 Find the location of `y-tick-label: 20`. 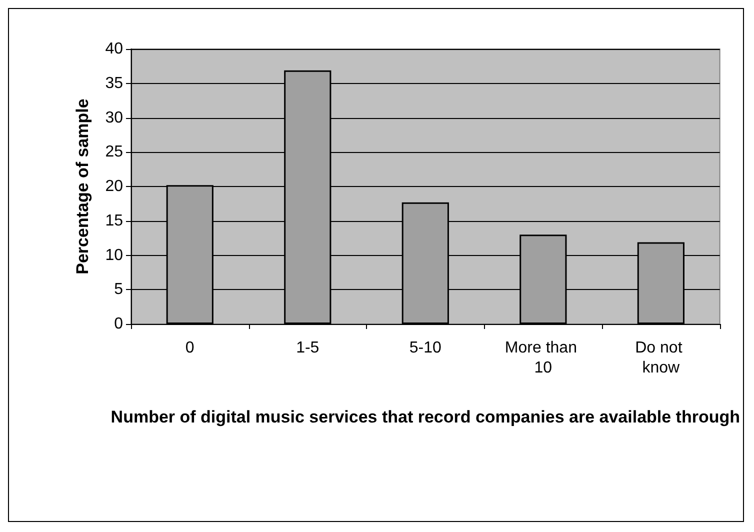

y-tick-label: 20 is located at coordinates (114, 186).